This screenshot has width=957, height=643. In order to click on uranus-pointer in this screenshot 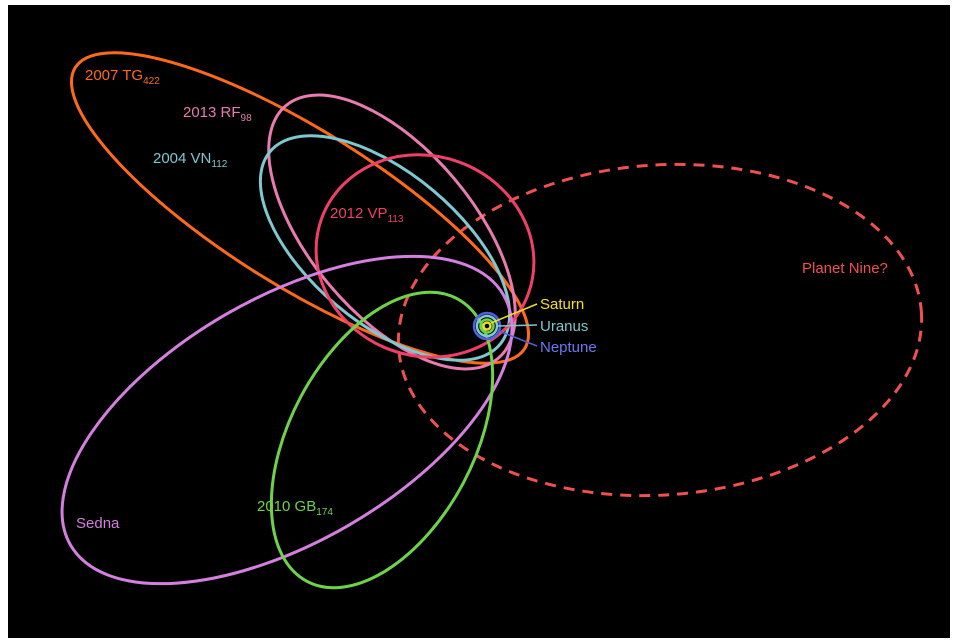, I will do `click(517, 325)`.